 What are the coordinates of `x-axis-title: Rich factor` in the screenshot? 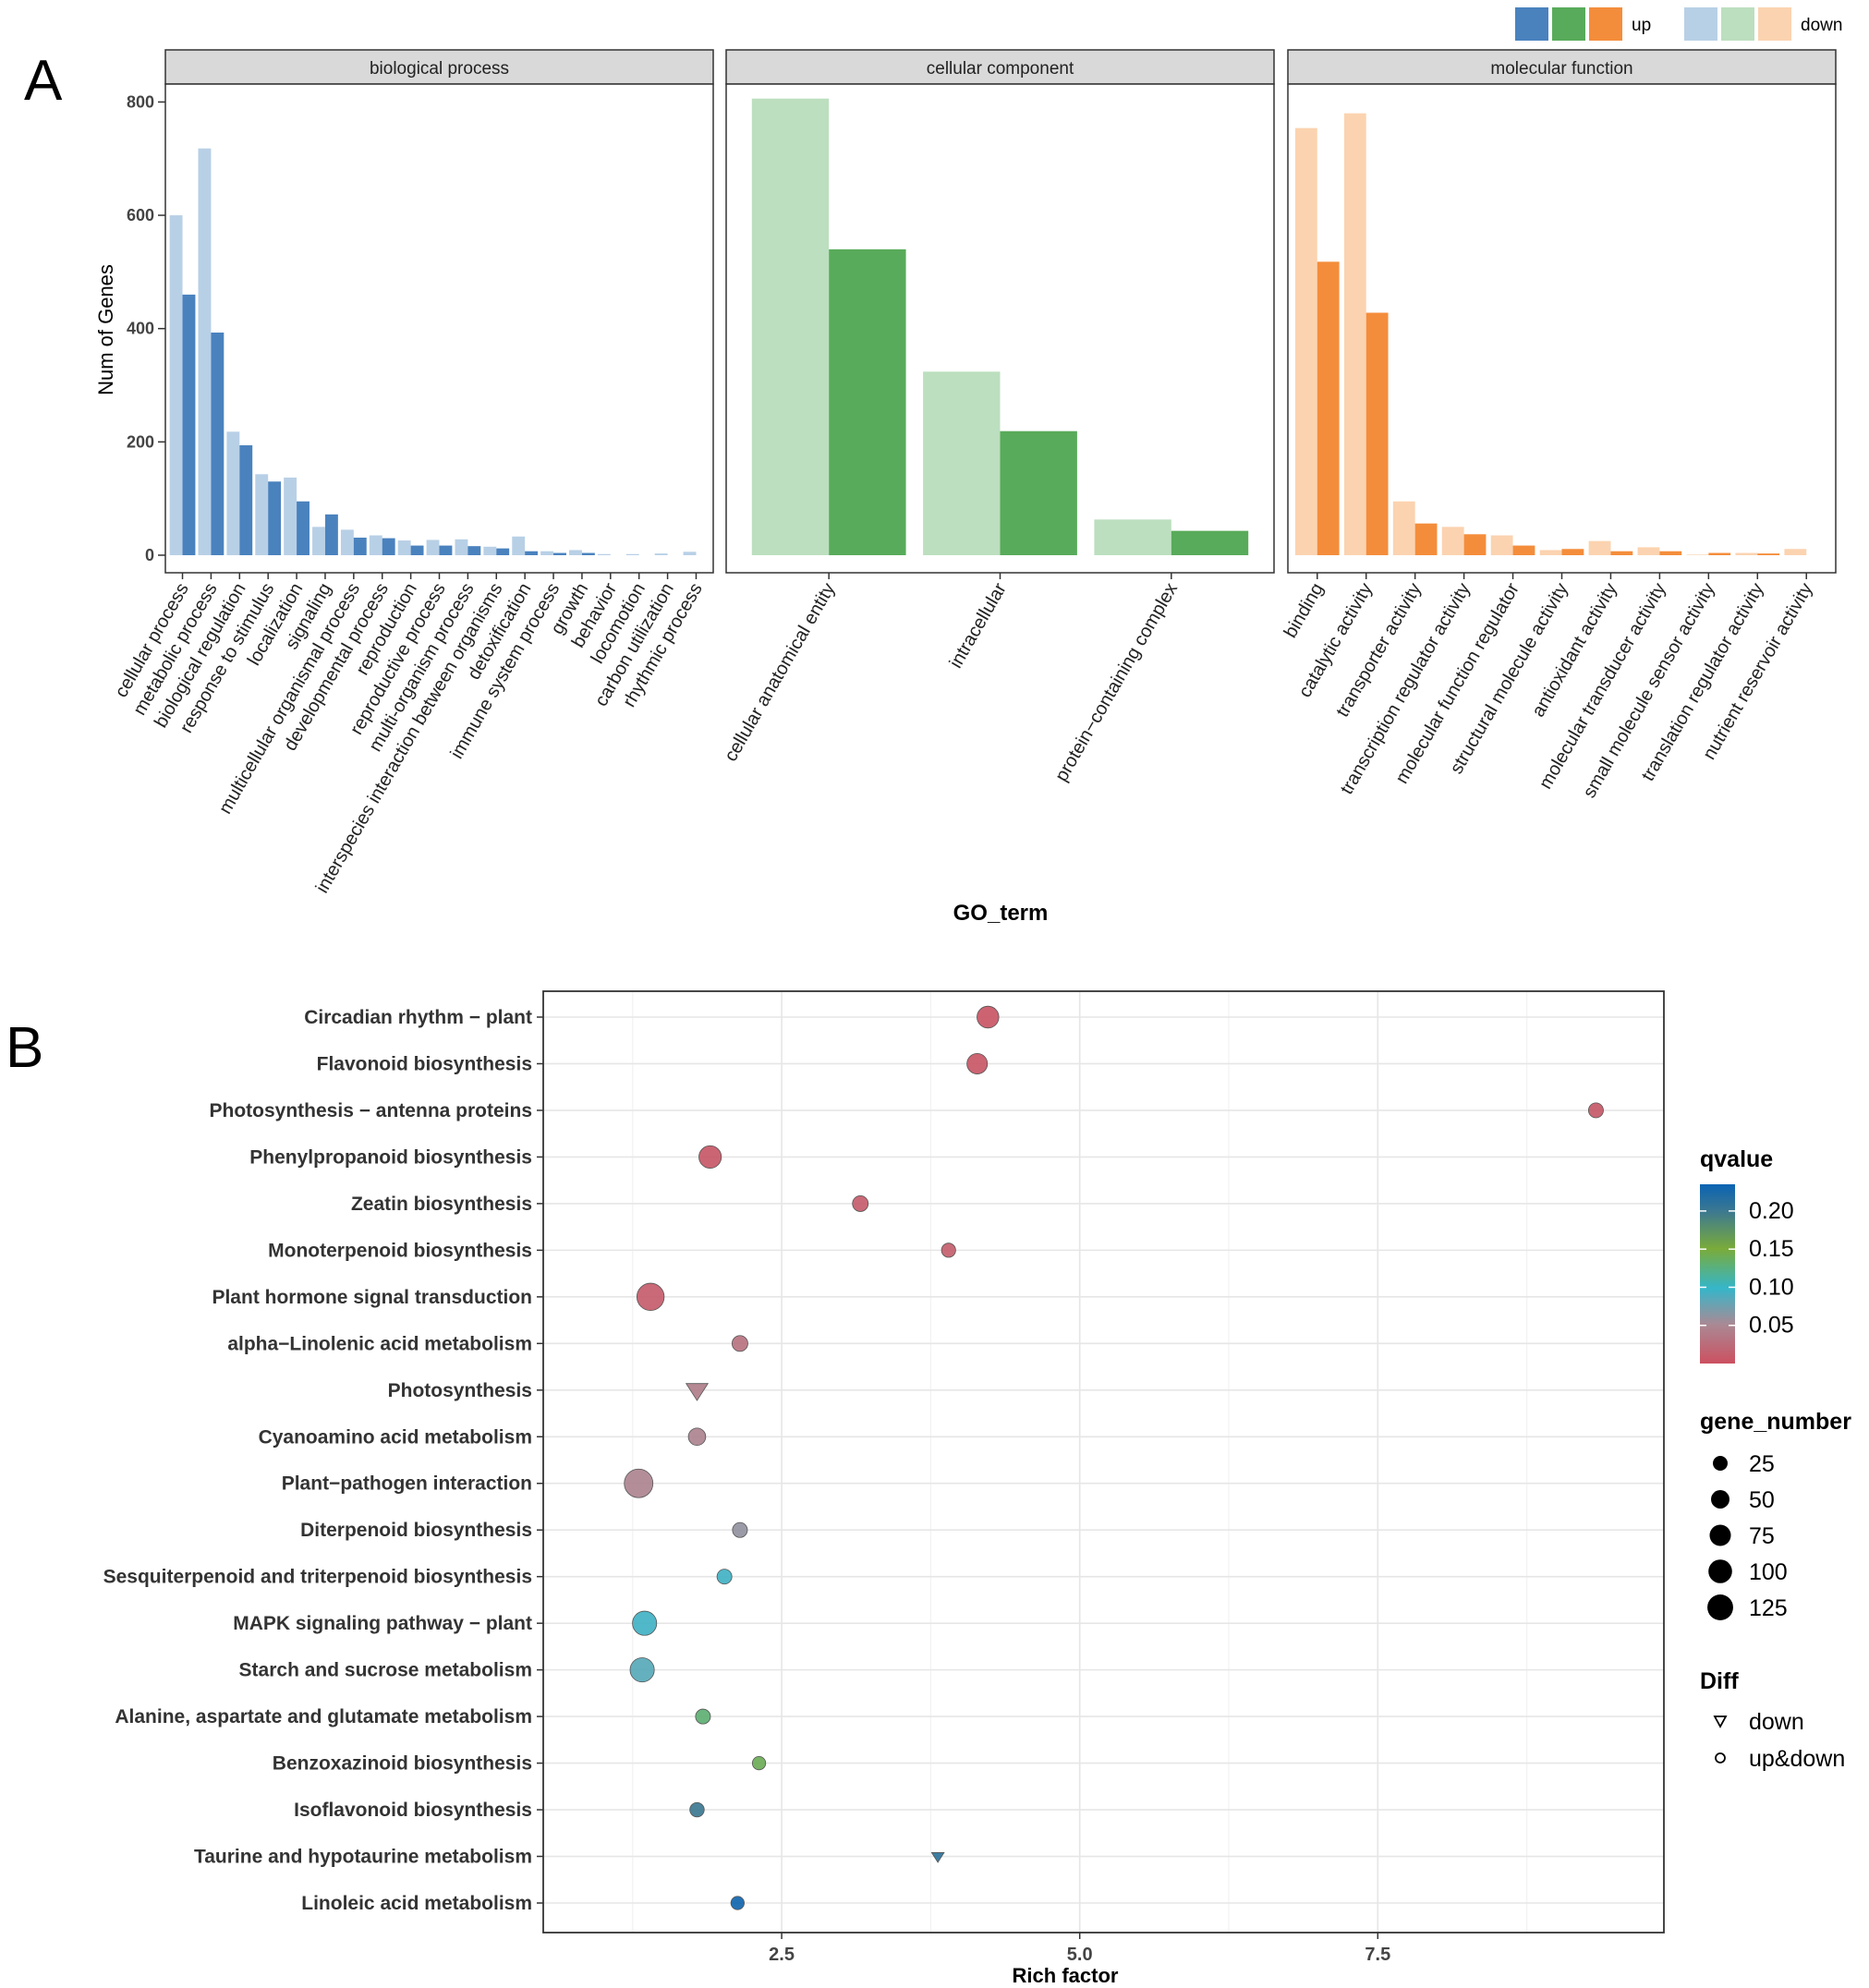 It's located at (1066, 1976).